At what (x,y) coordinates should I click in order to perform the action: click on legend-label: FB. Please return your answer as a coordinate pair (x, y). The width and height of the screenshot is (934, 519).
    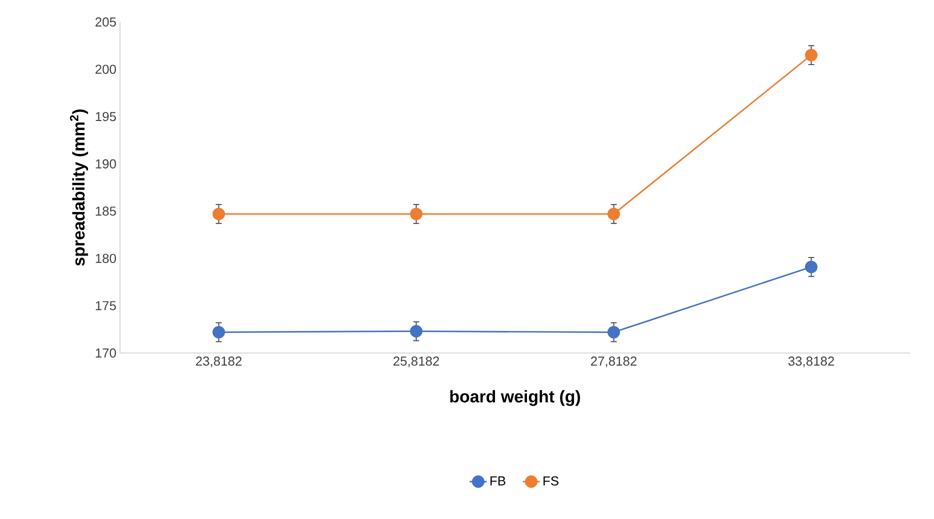
    Looking at the image, I should click on (498, 481).